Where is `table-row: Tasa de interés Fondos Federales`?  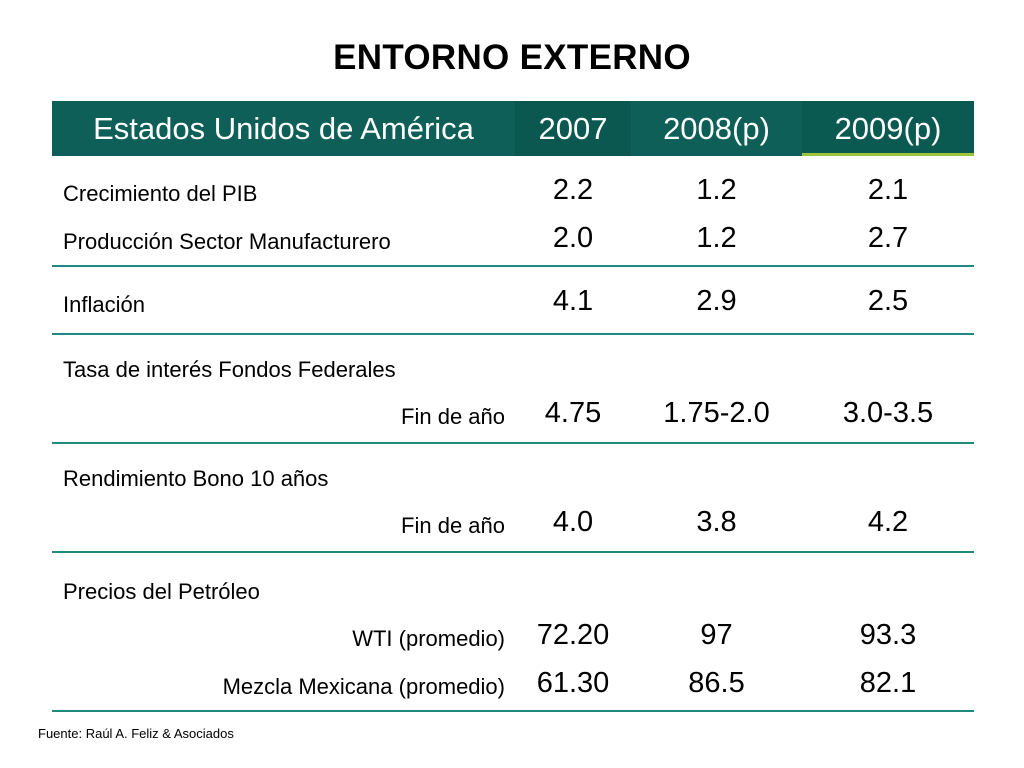 table-row: Tasa de interés Fondos Federales is located at coordinates (513, 370).